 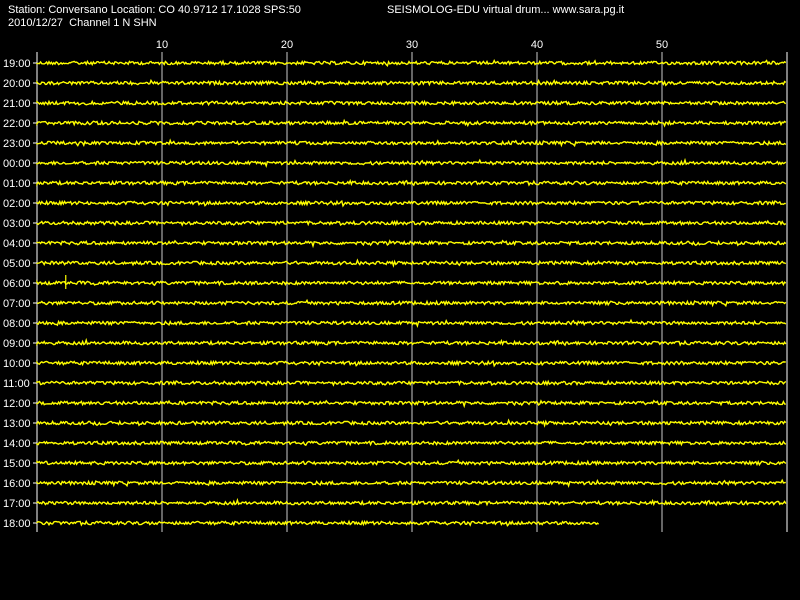 What do you see at coordinates (162, 45) in the screenshot?
I see `x-tick-label: 10` at bounding box center [162, 45].